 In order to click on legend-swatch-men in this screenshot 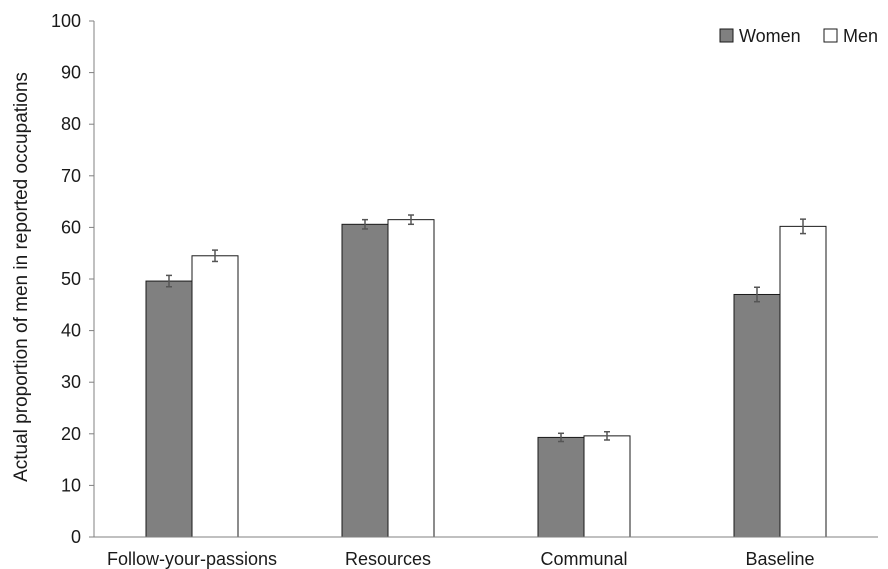, I will do `click(830, 35)`.